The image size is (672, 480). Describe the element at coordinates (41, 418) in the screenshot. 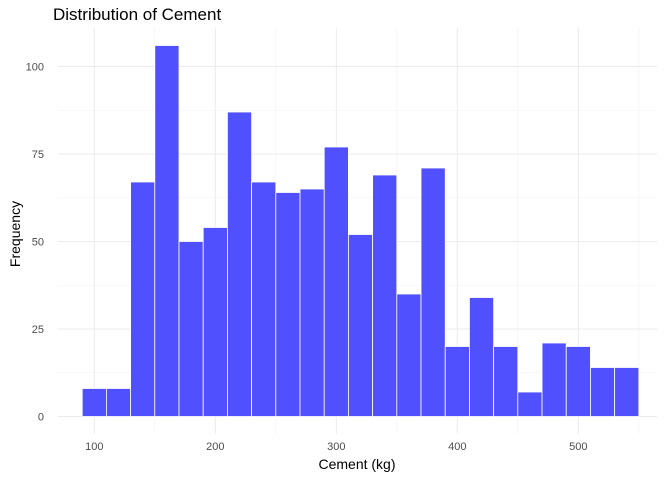

I see `y-tick-label: 0` at that location.